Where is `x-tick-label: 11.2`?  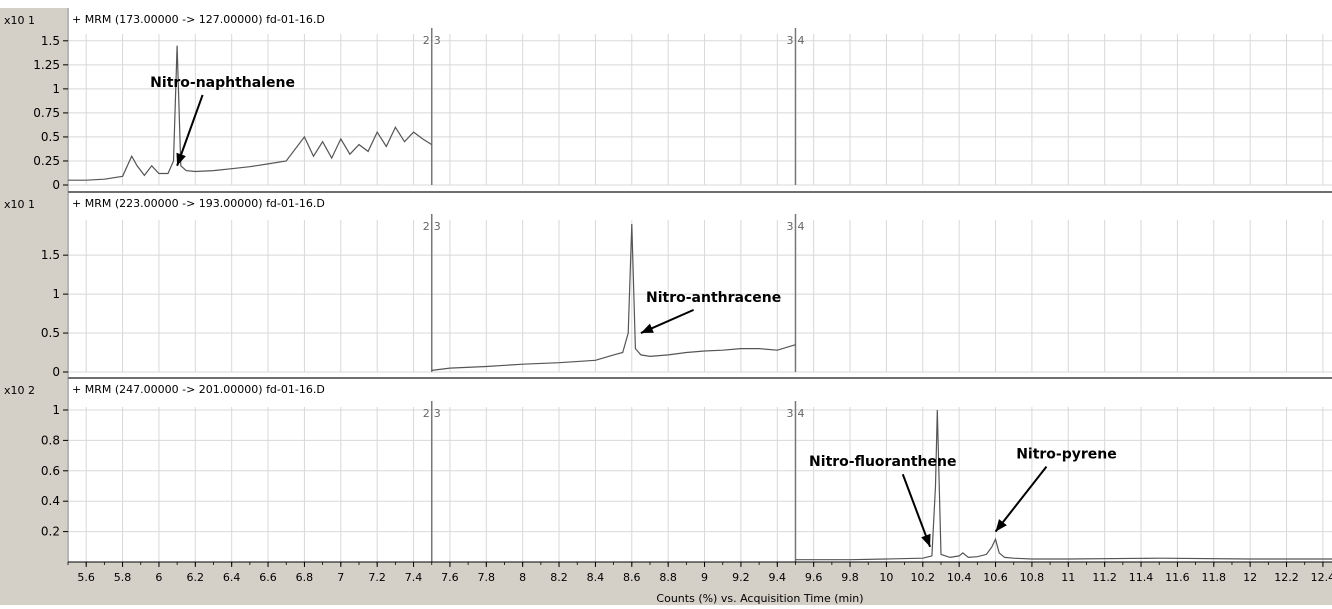 x-tick-label: 11.2 is located at coordinates (1104, 577).